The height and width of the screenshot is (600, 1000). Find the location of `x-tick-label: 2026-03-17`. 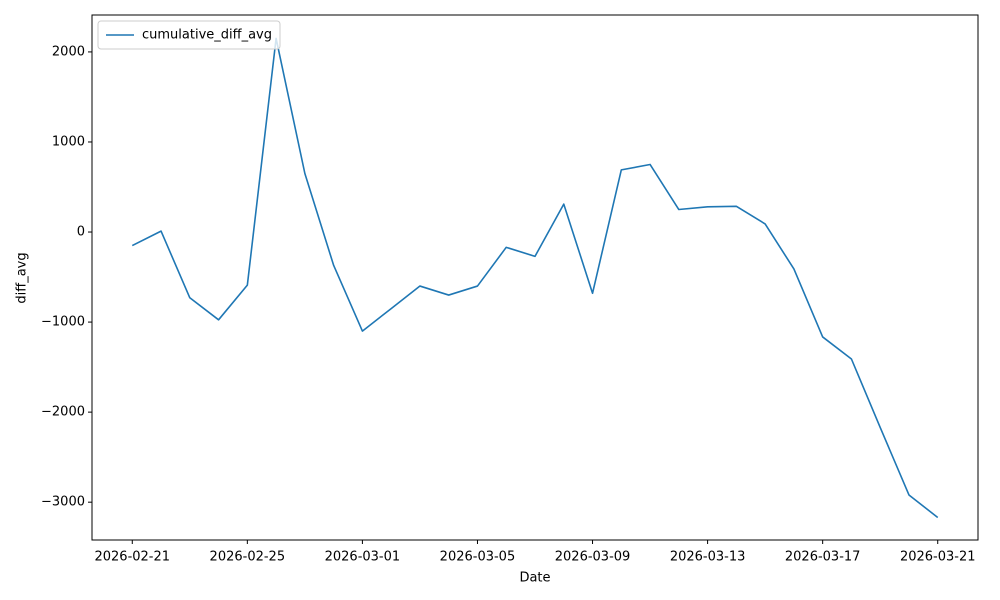

x-tick-label: 2026-03-17 is located at coordinates (823, 557).